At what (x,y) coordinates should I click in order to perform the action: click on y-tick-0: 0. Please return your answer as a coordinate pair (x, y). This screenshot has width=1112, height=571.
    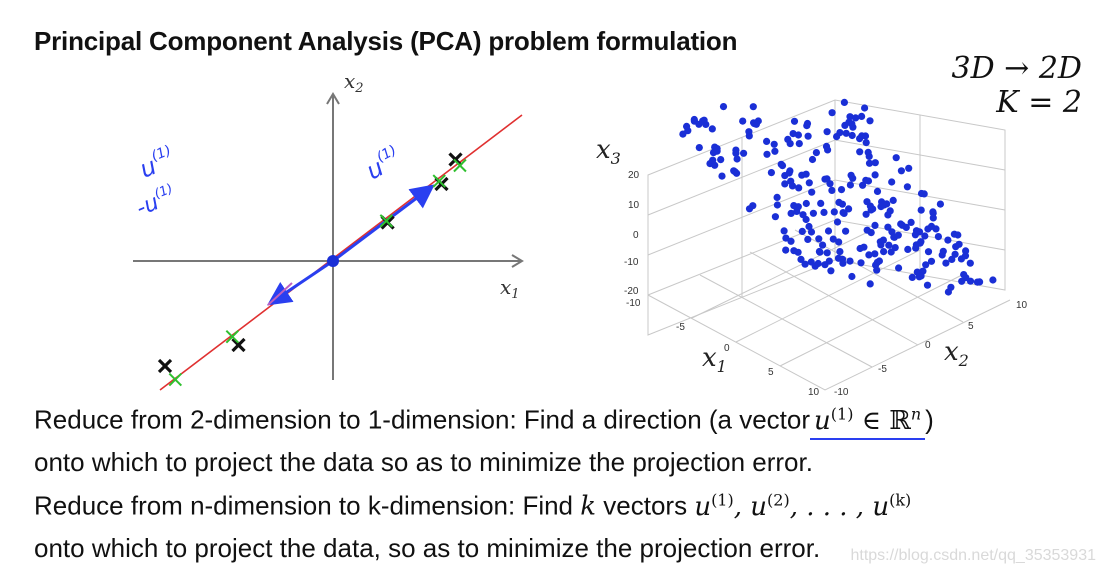
    Looking at the image, I should click on (928, 345).